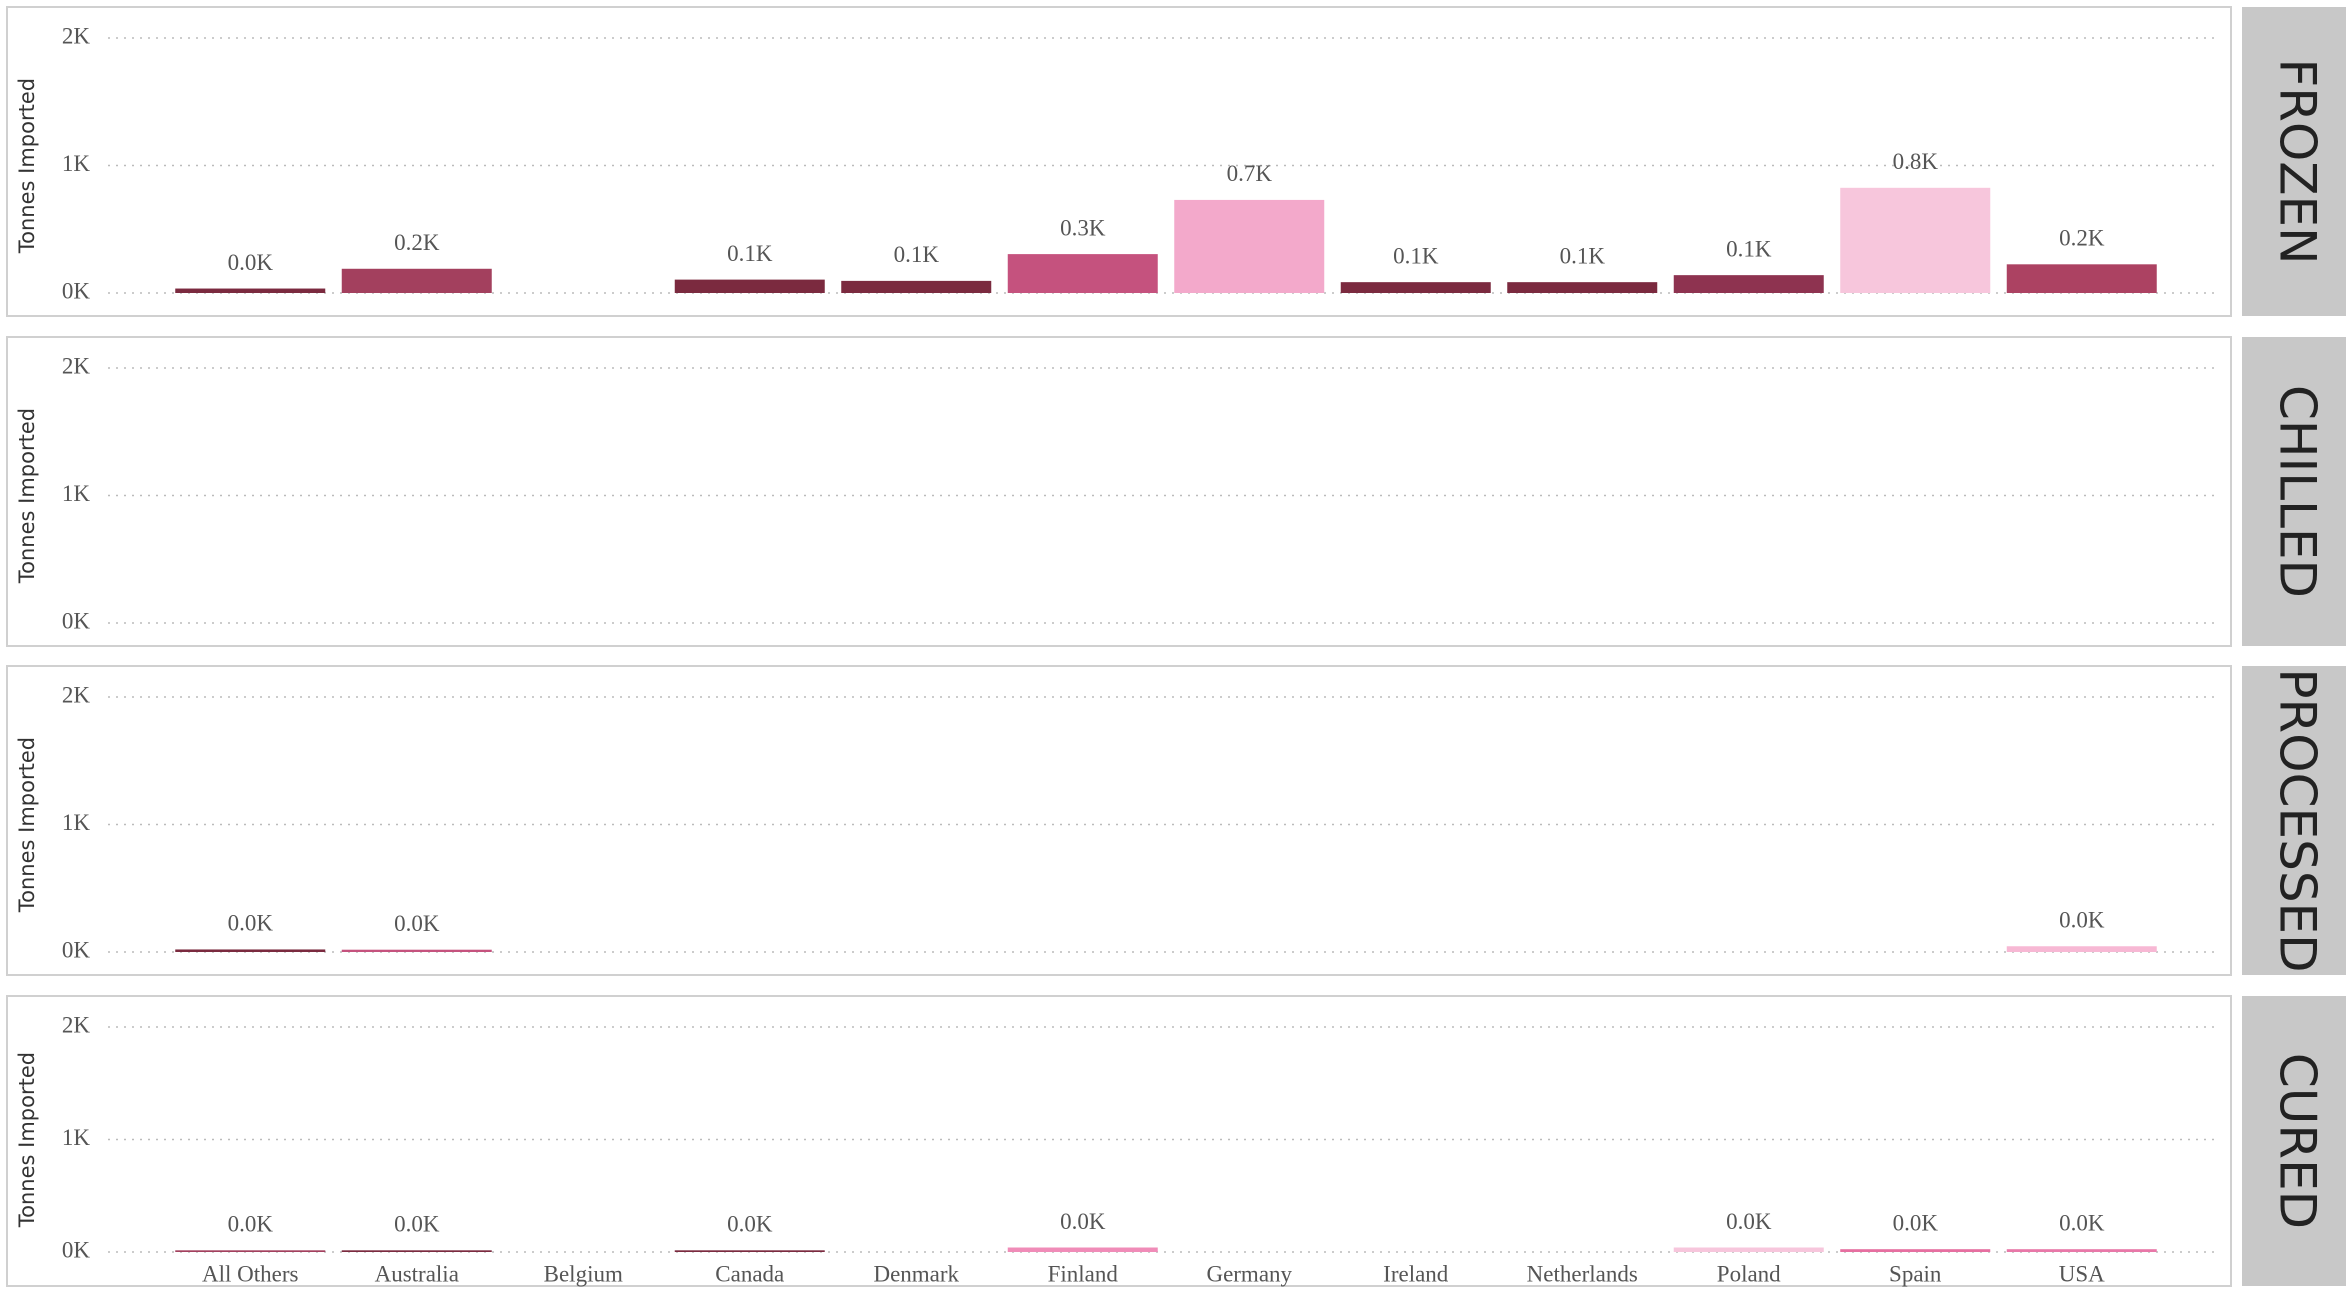  What do you see at coordinates (250, 1273) in the screenshot?
I see `x-tick-label: All Others` at bounding box center [250, 1273].